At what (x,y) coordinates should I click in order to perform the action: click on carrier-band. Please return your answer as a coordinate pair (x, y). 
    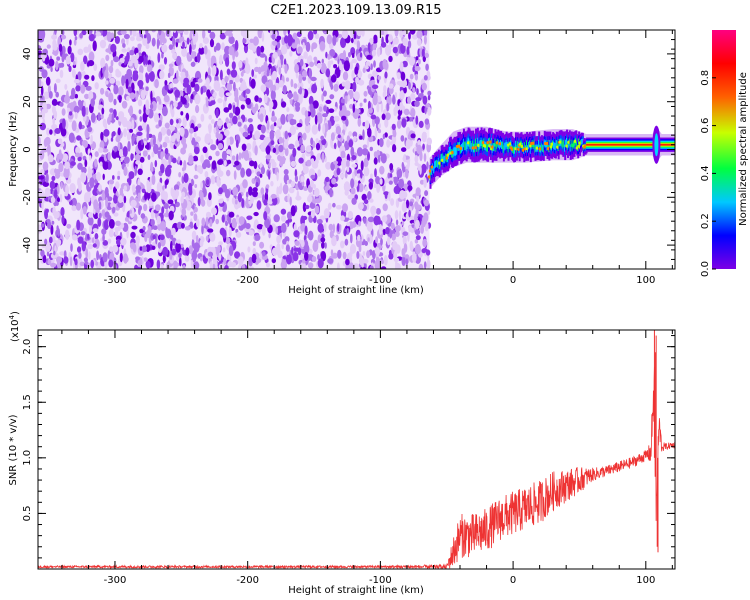
    Looking at the image, I should click on (630, 144).